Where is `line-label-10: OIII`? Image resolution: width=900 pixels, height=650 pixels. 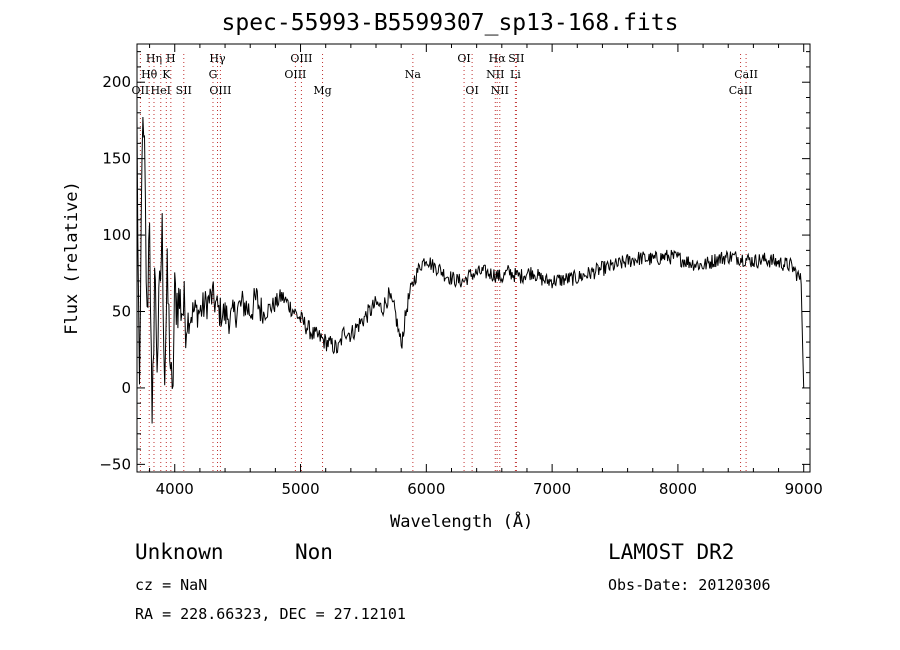
line-label-10: OIII is located at coordinates (301, 58).